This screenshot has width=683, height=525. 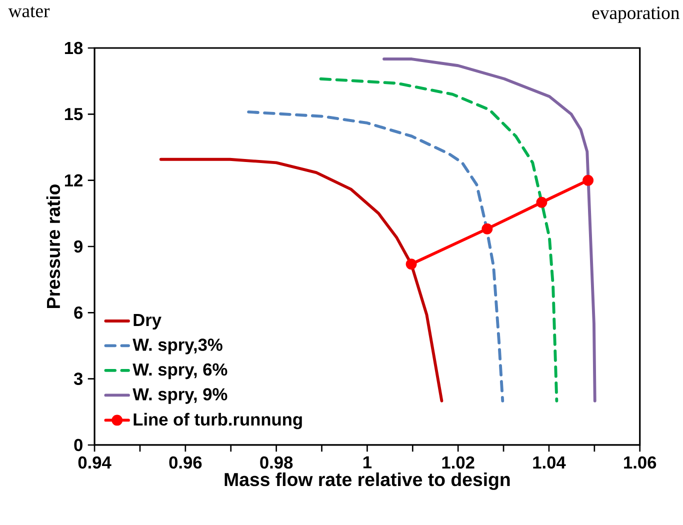 I want to click on x-tick-label: 1, so click(x=367, y=462).